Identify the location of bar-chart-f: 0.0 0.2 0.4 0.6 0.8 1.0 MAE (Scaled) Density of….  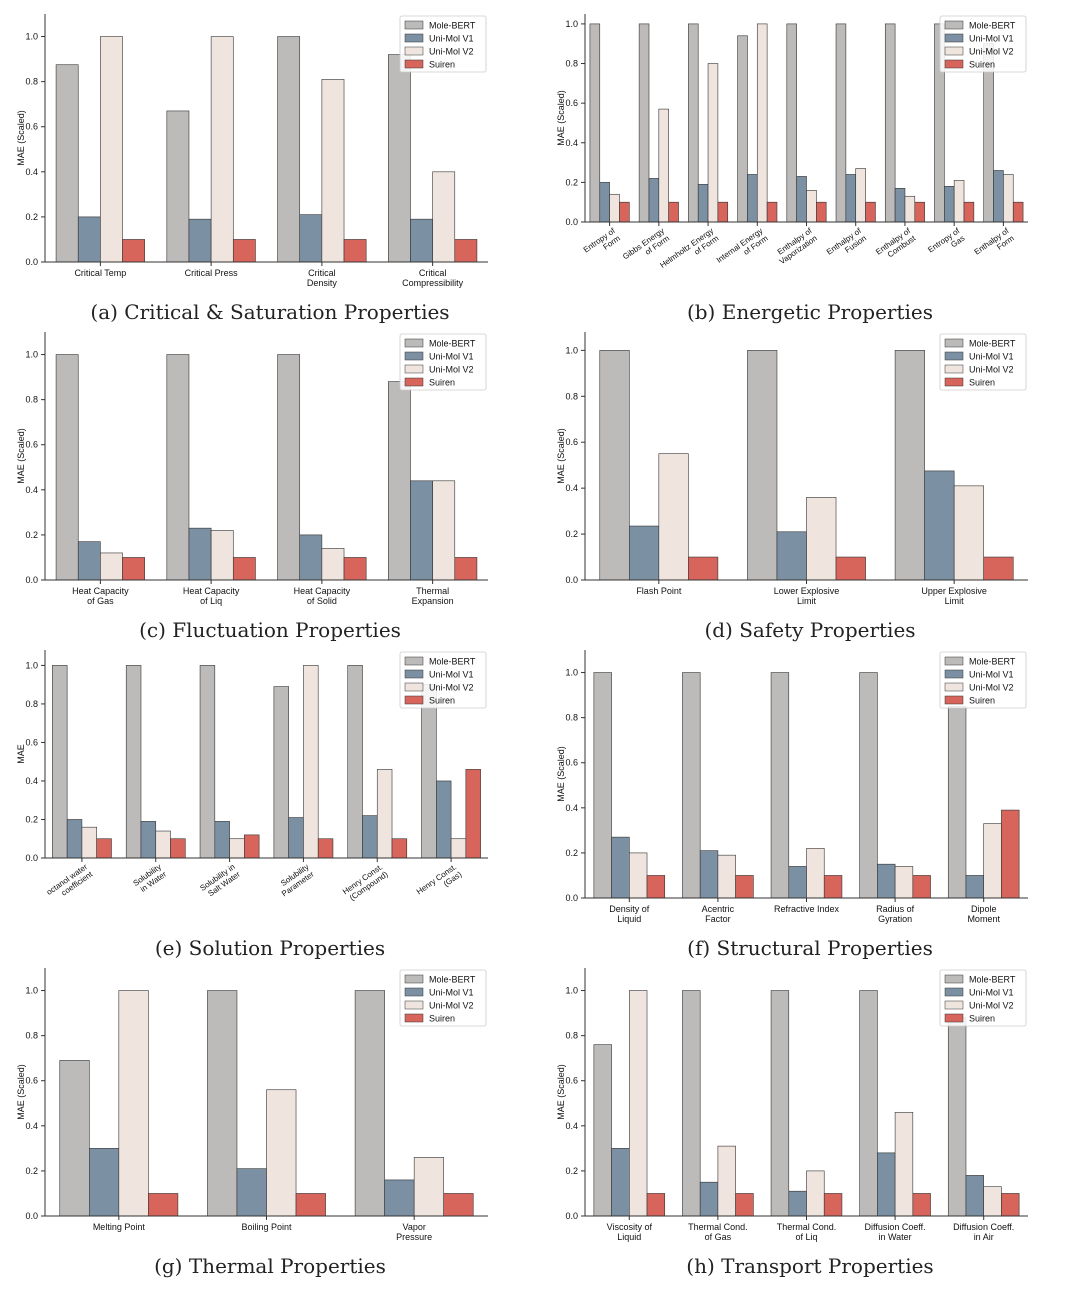
(792, 787).